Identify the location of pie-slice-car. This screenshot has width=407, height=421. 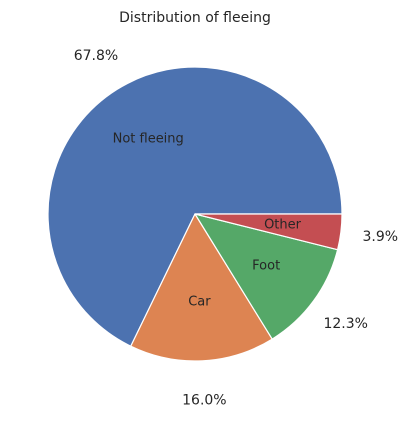
(201, 287).